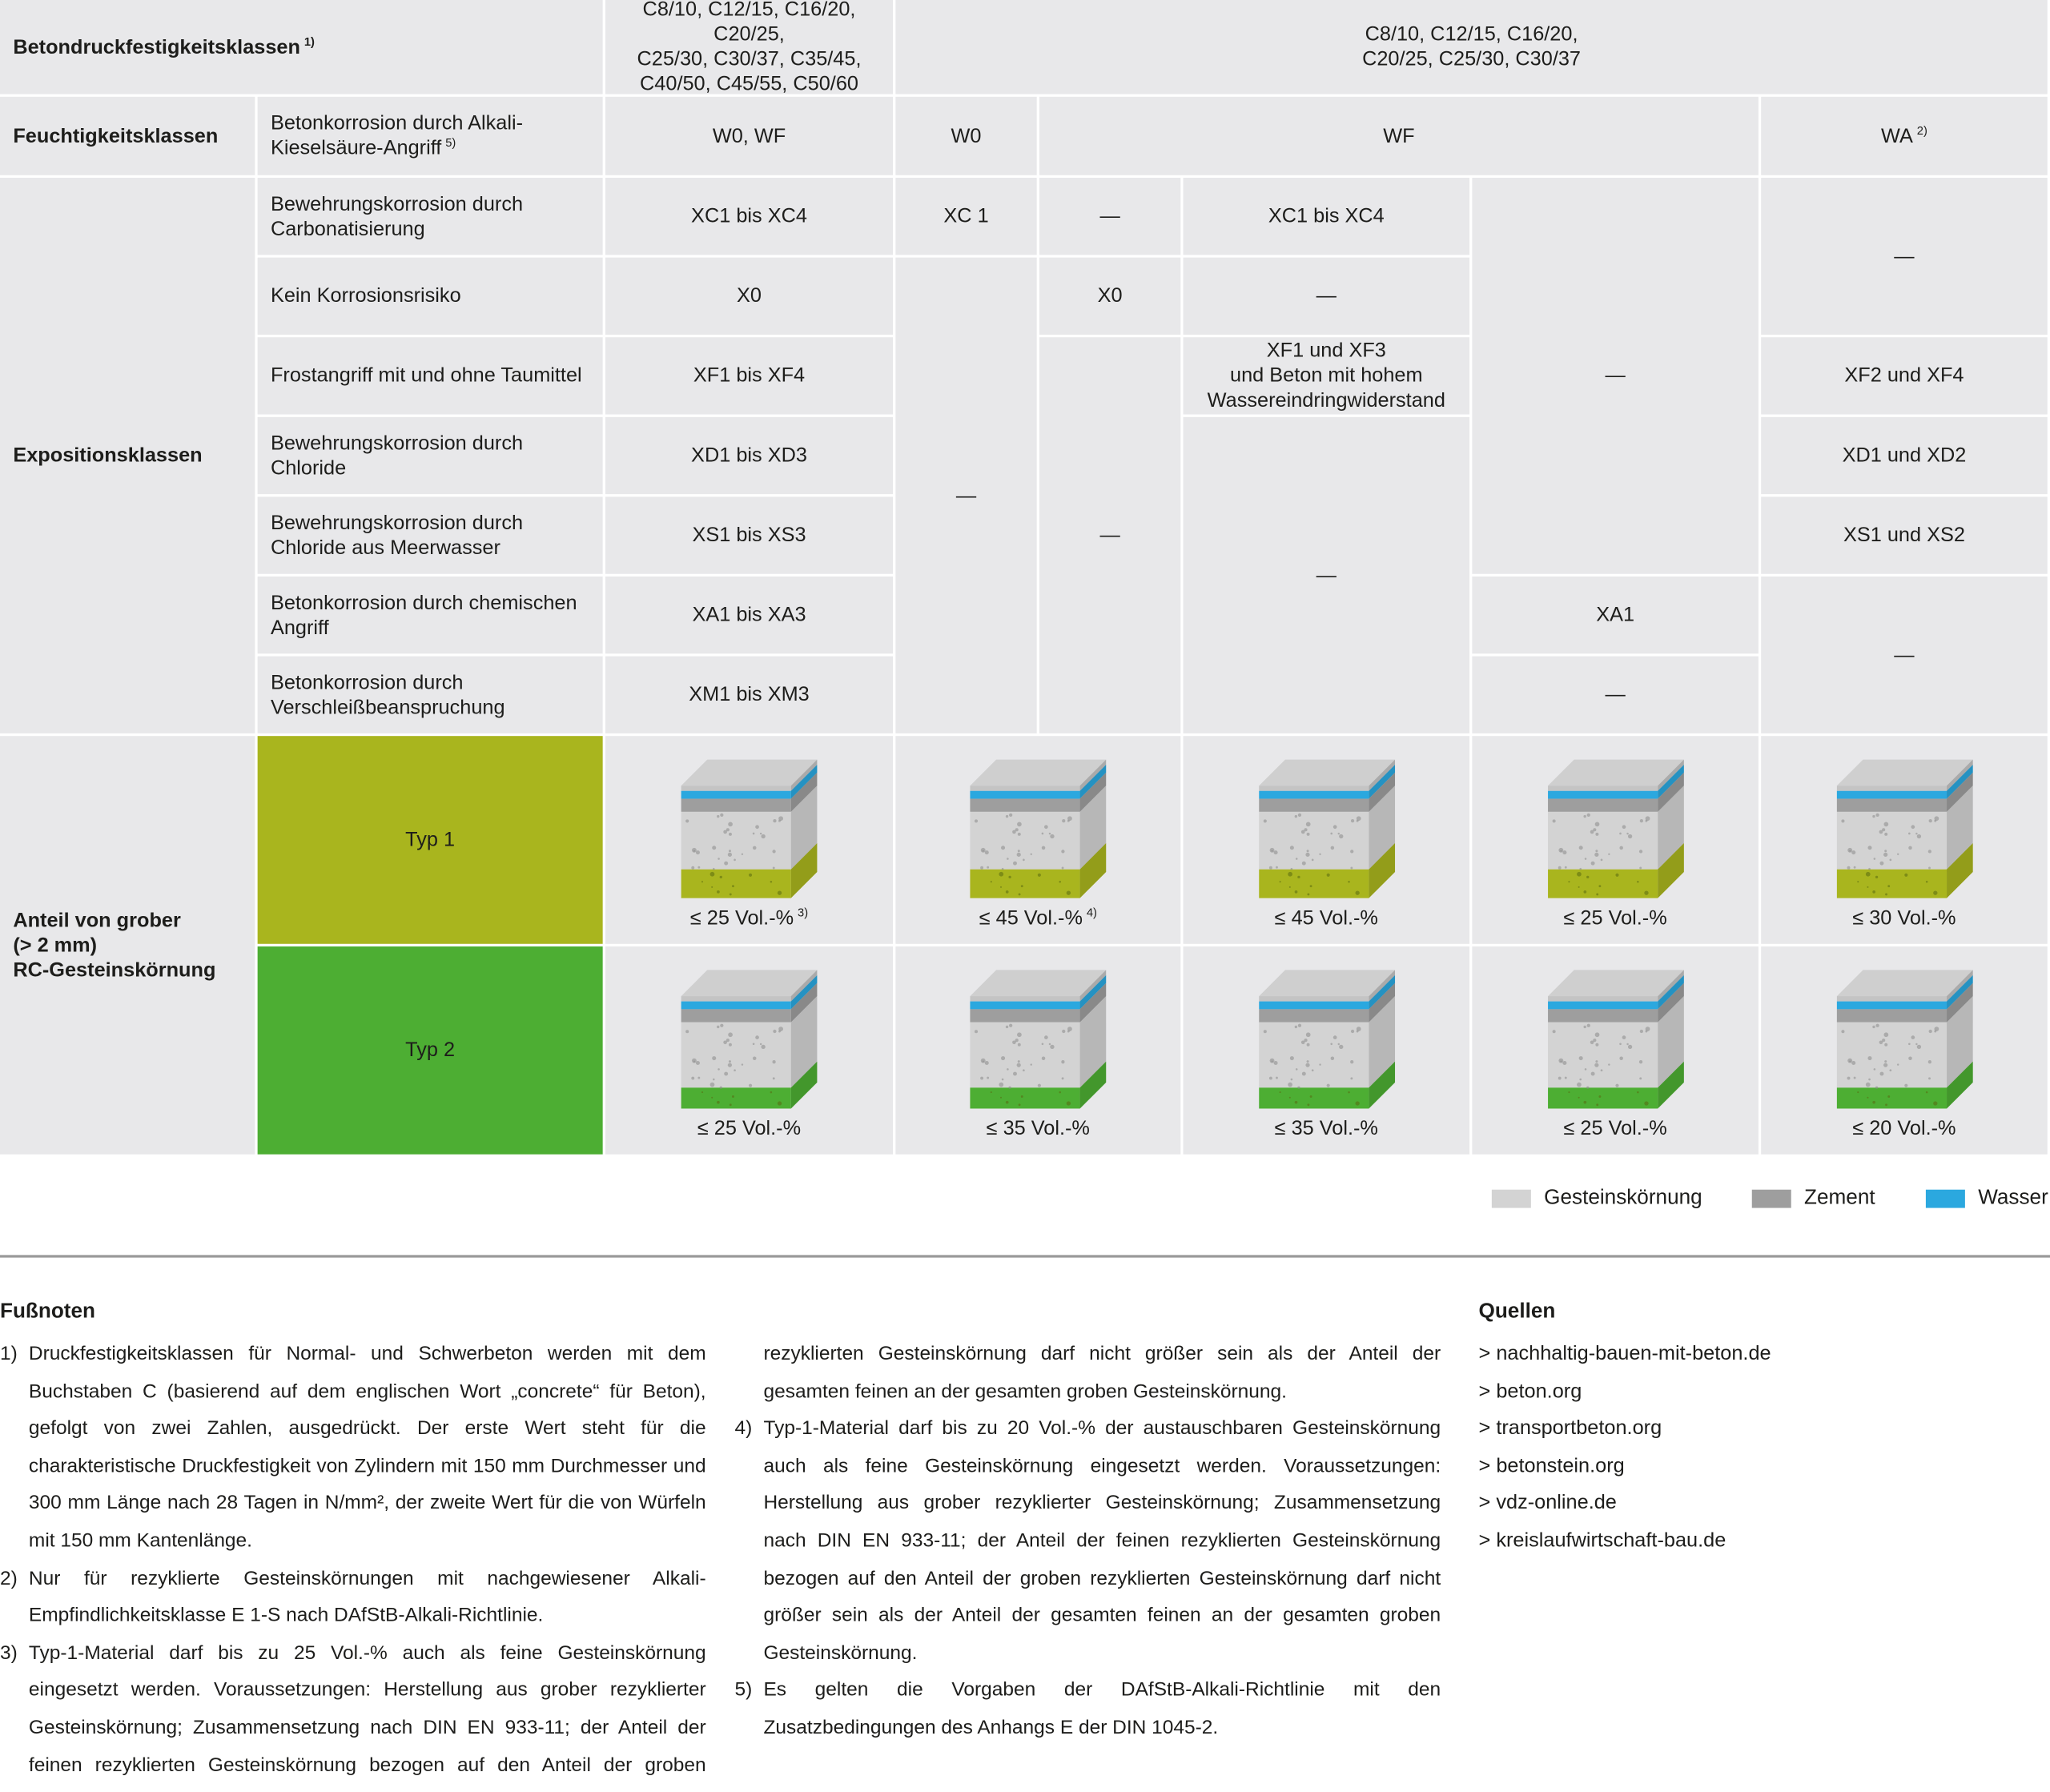 The height and width of the screenshot is (1792, 2050). Describe the element at coordinates (966, 136) in the screenshot. I see `cell-content: W0` at that location.